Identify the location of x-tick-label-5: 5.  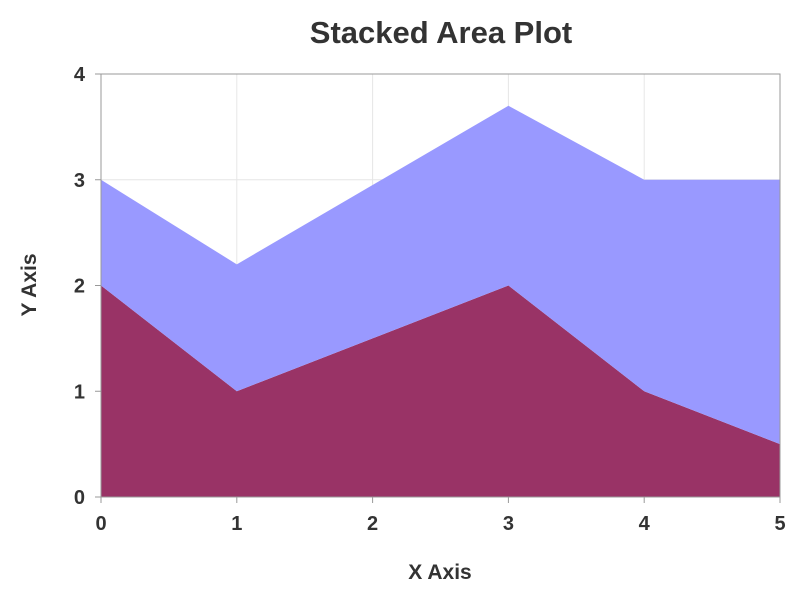
(779, 524).